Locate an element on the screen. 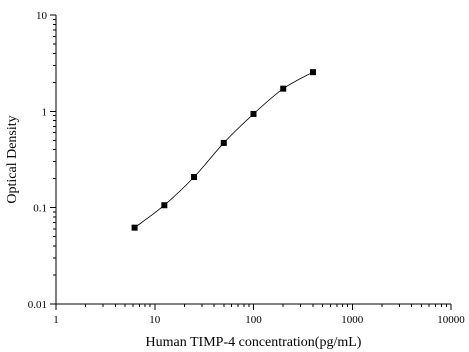 This screenshot has height=352, width=469. y-axis-title: Optical Density is located at coordinates (12, 159).